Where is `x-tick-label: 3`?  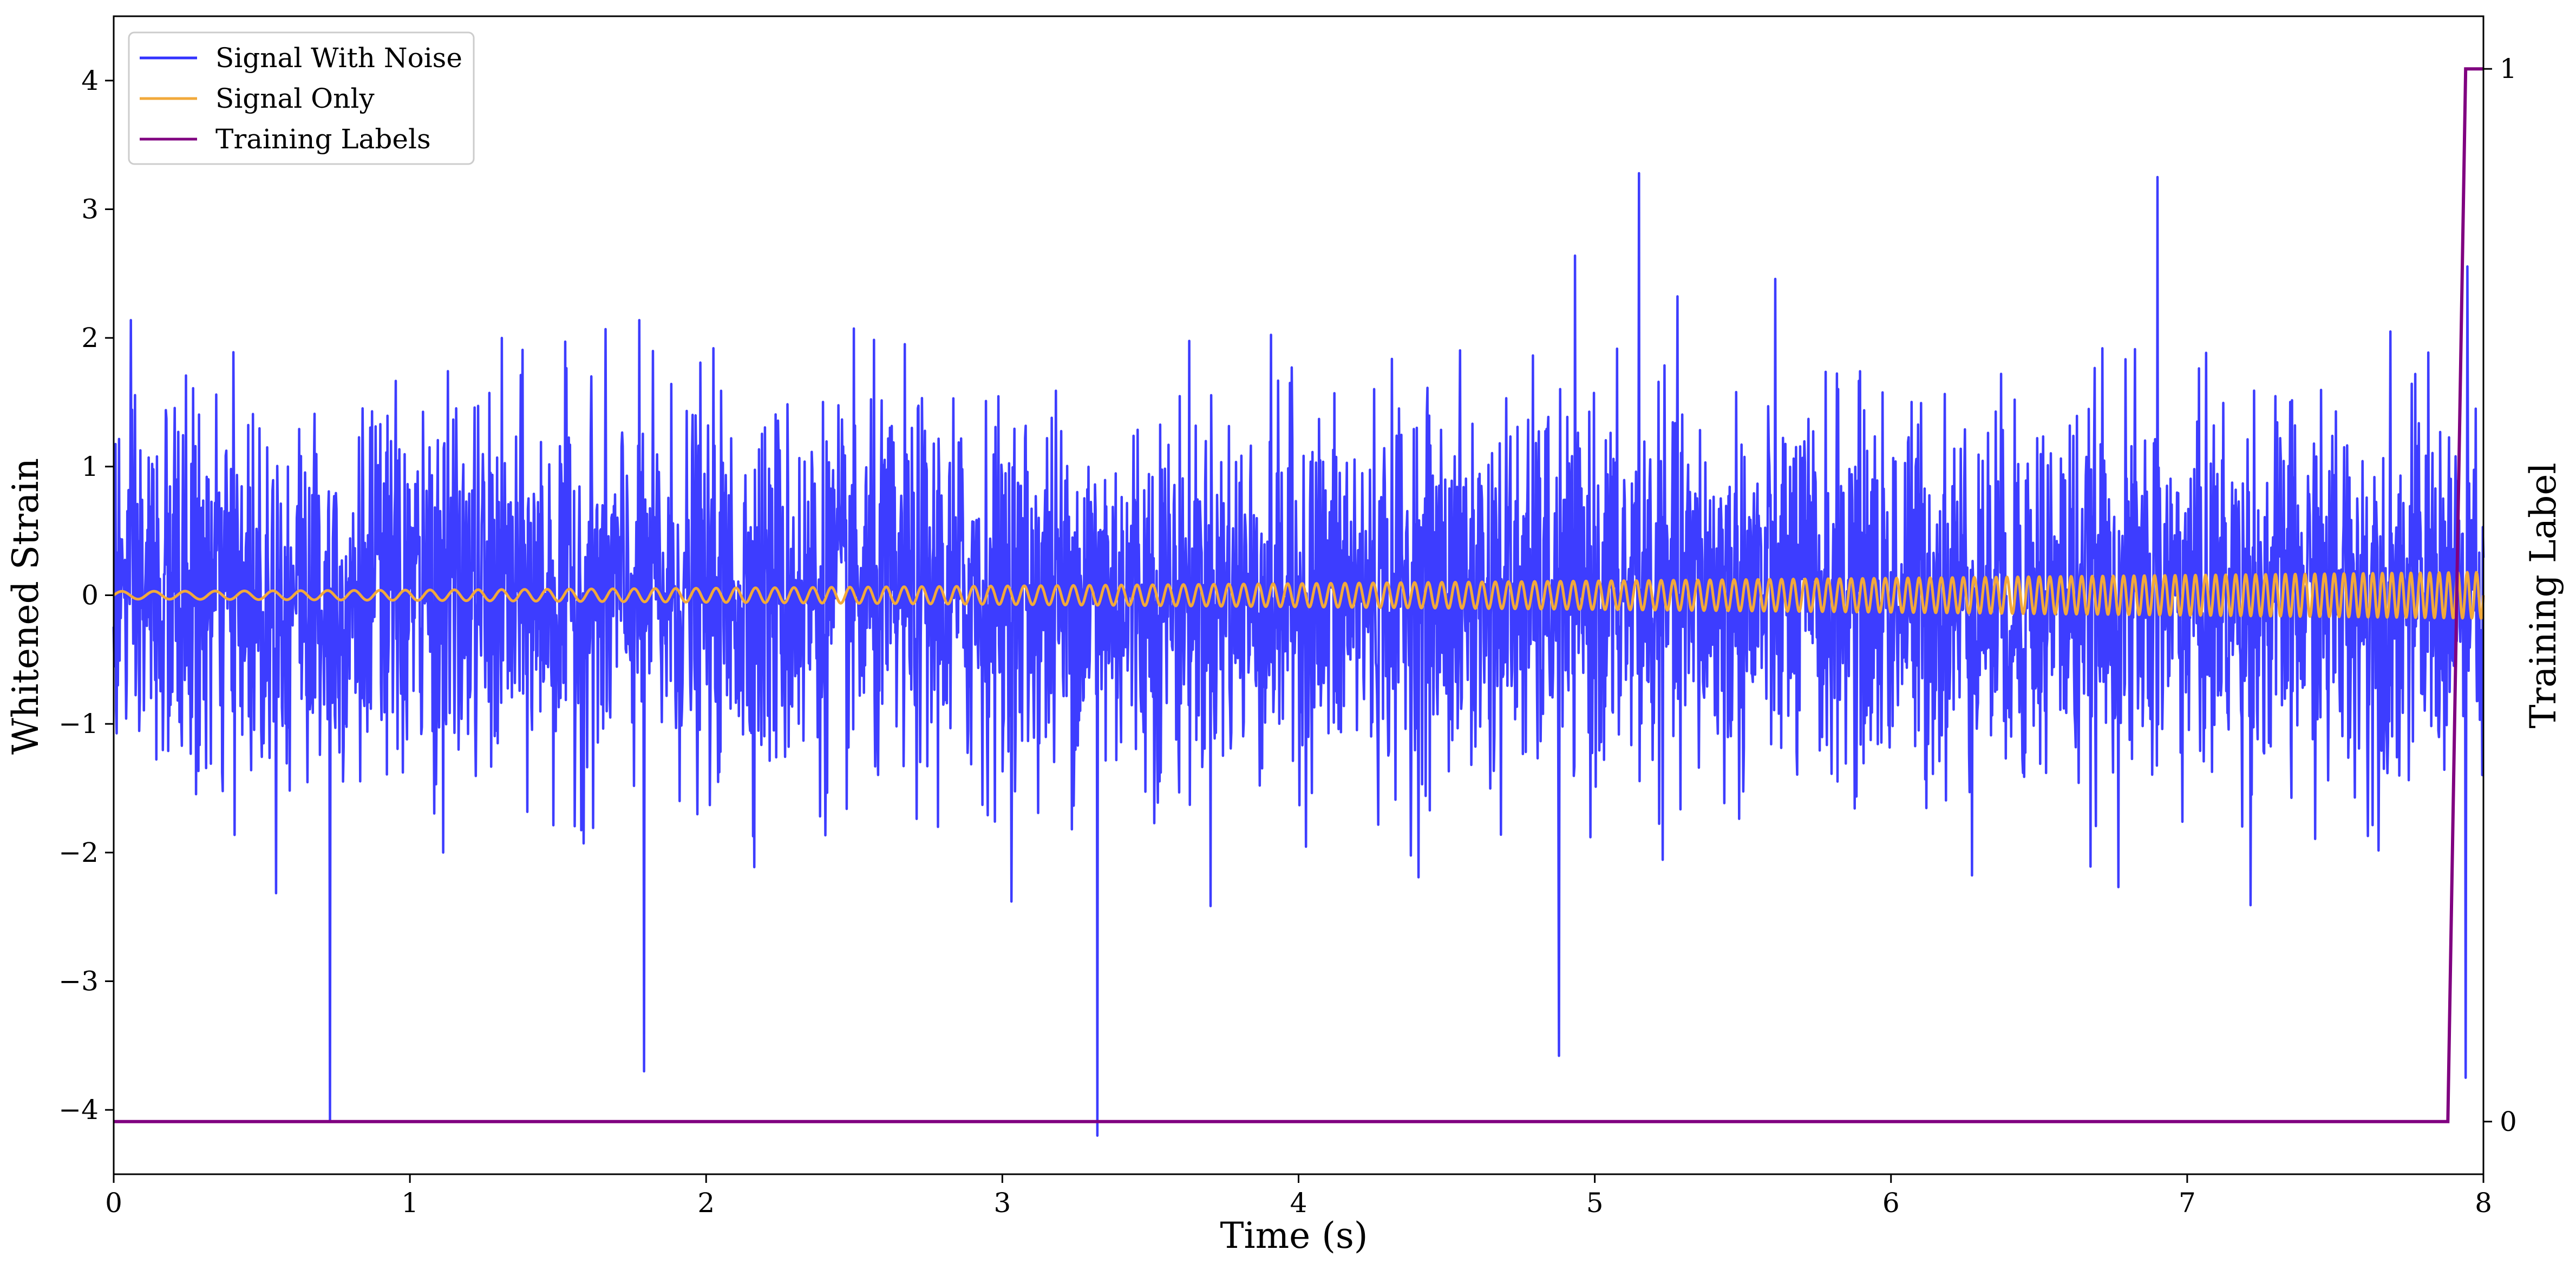
x-tick-label: 3 is located at coordinates (1002, 1203).